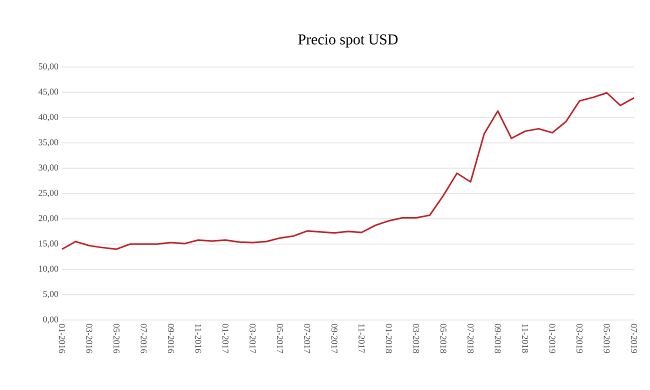 The width and height of the screenshot is (650, 390). I want to click on x-tick-label: 01-2017, so click(225, 339).